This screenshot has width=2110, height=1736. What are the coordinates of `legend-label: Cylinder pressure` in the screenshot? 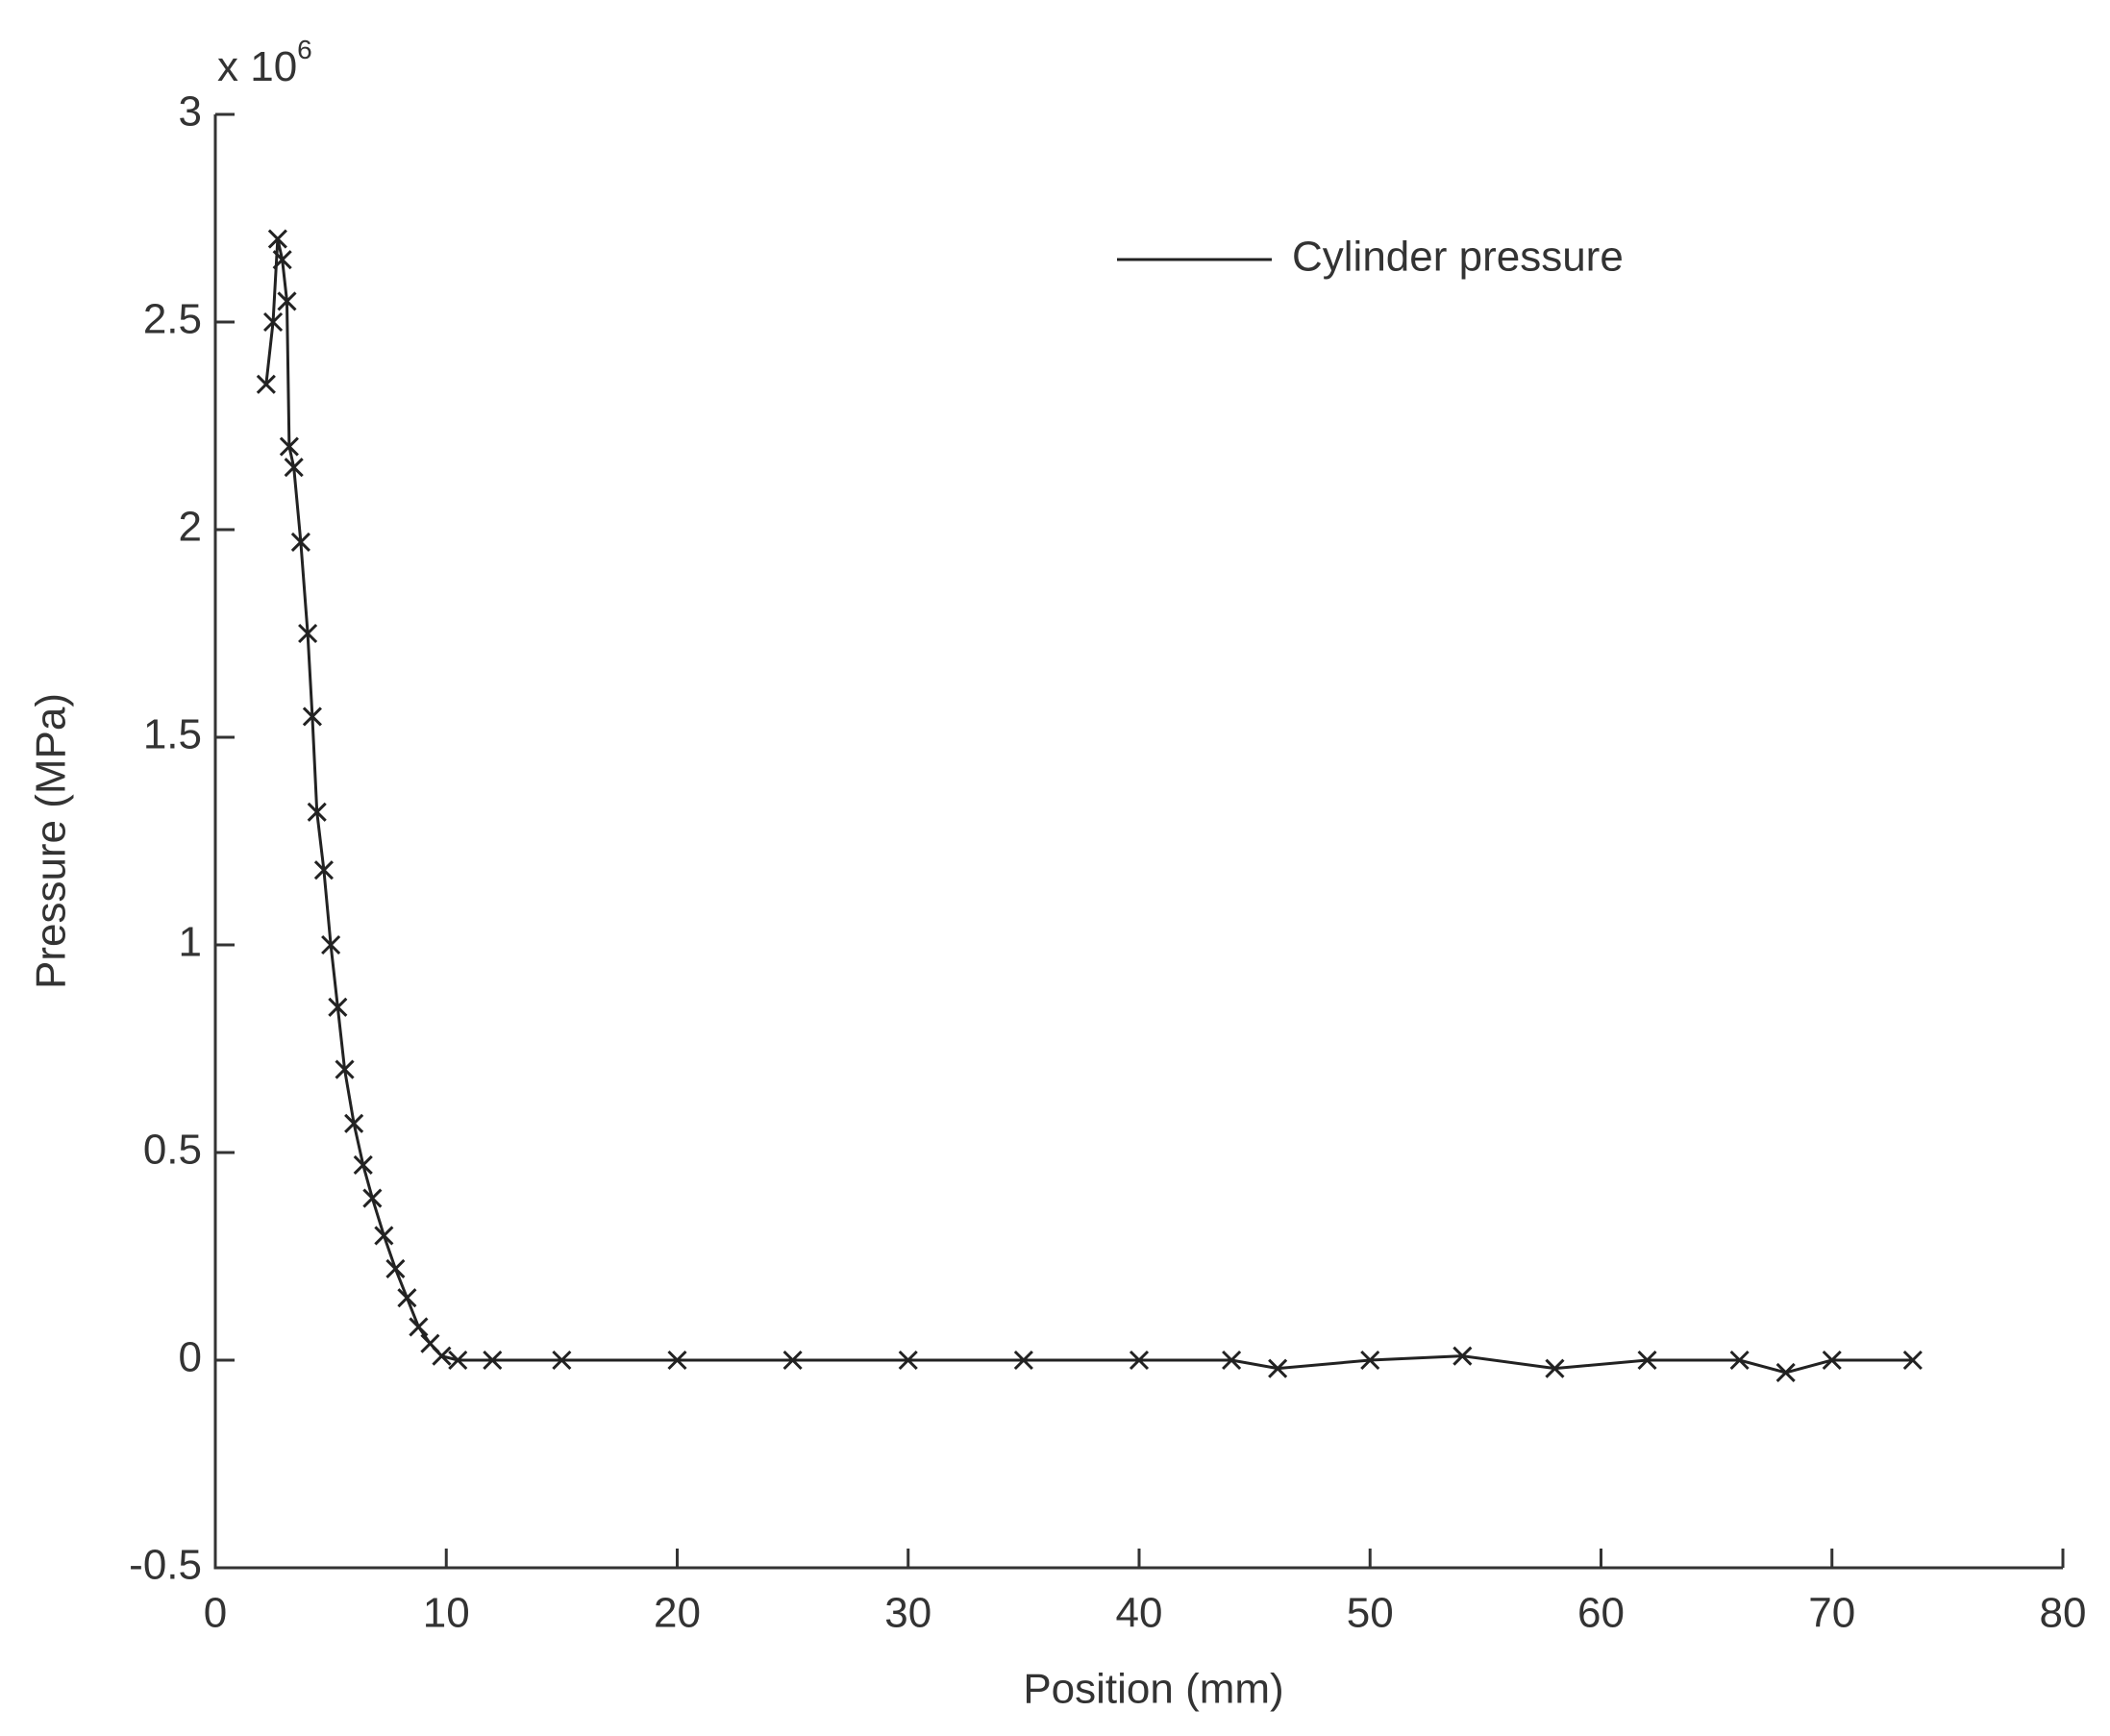 It's located at (1458, 257).